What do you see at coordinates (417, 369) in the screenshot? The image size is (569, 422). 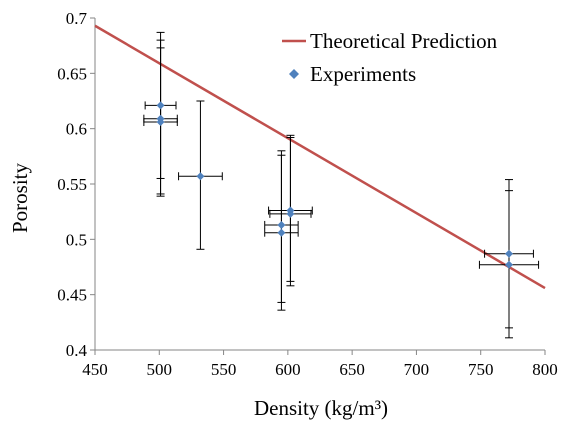 I see `x-tick-label: 700` at bounding box center [417, 369].